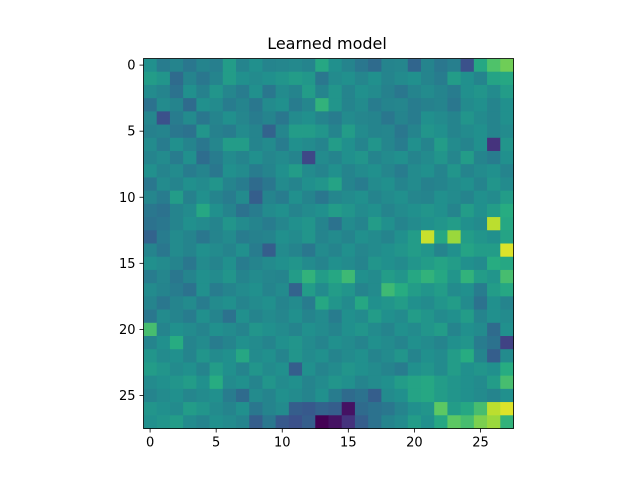  What do you see at coordinates (150, 443) in the screenshot?
I see `x-tick-label: 0` at bounding box center [150, 443].